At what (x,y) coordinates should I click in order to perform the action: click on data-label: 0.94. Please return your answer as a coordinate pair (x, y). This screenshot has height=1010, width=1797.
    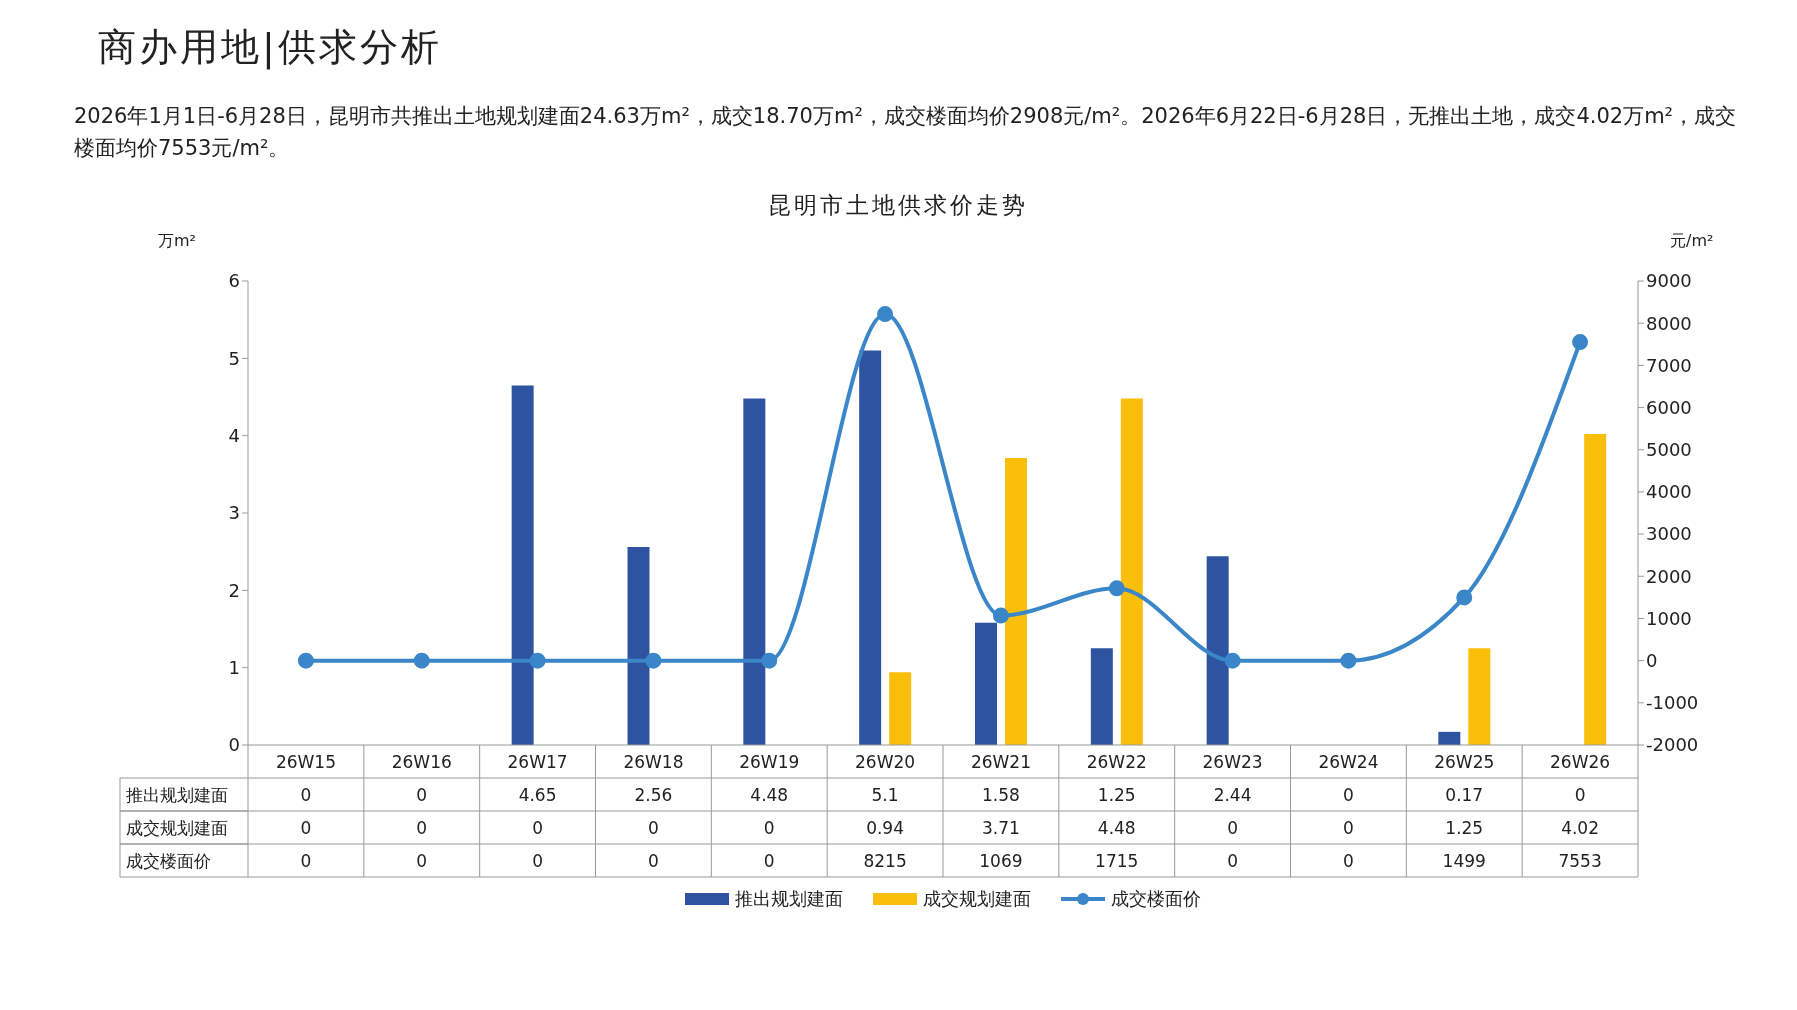
    Looking at the image, I should click on (885, 827).